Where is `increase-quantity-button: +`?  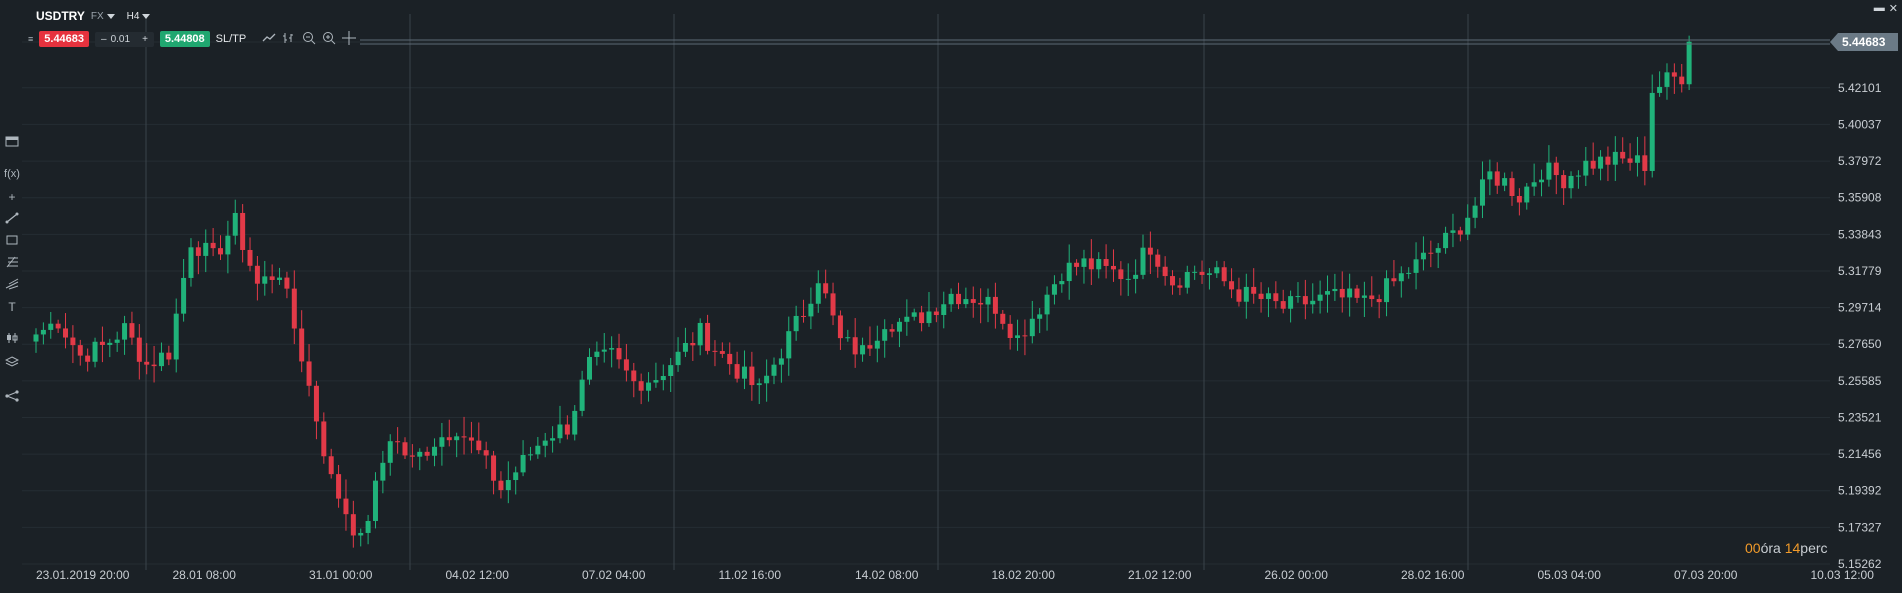 increase-quantity-button: + is located at coordinates (145, 39).